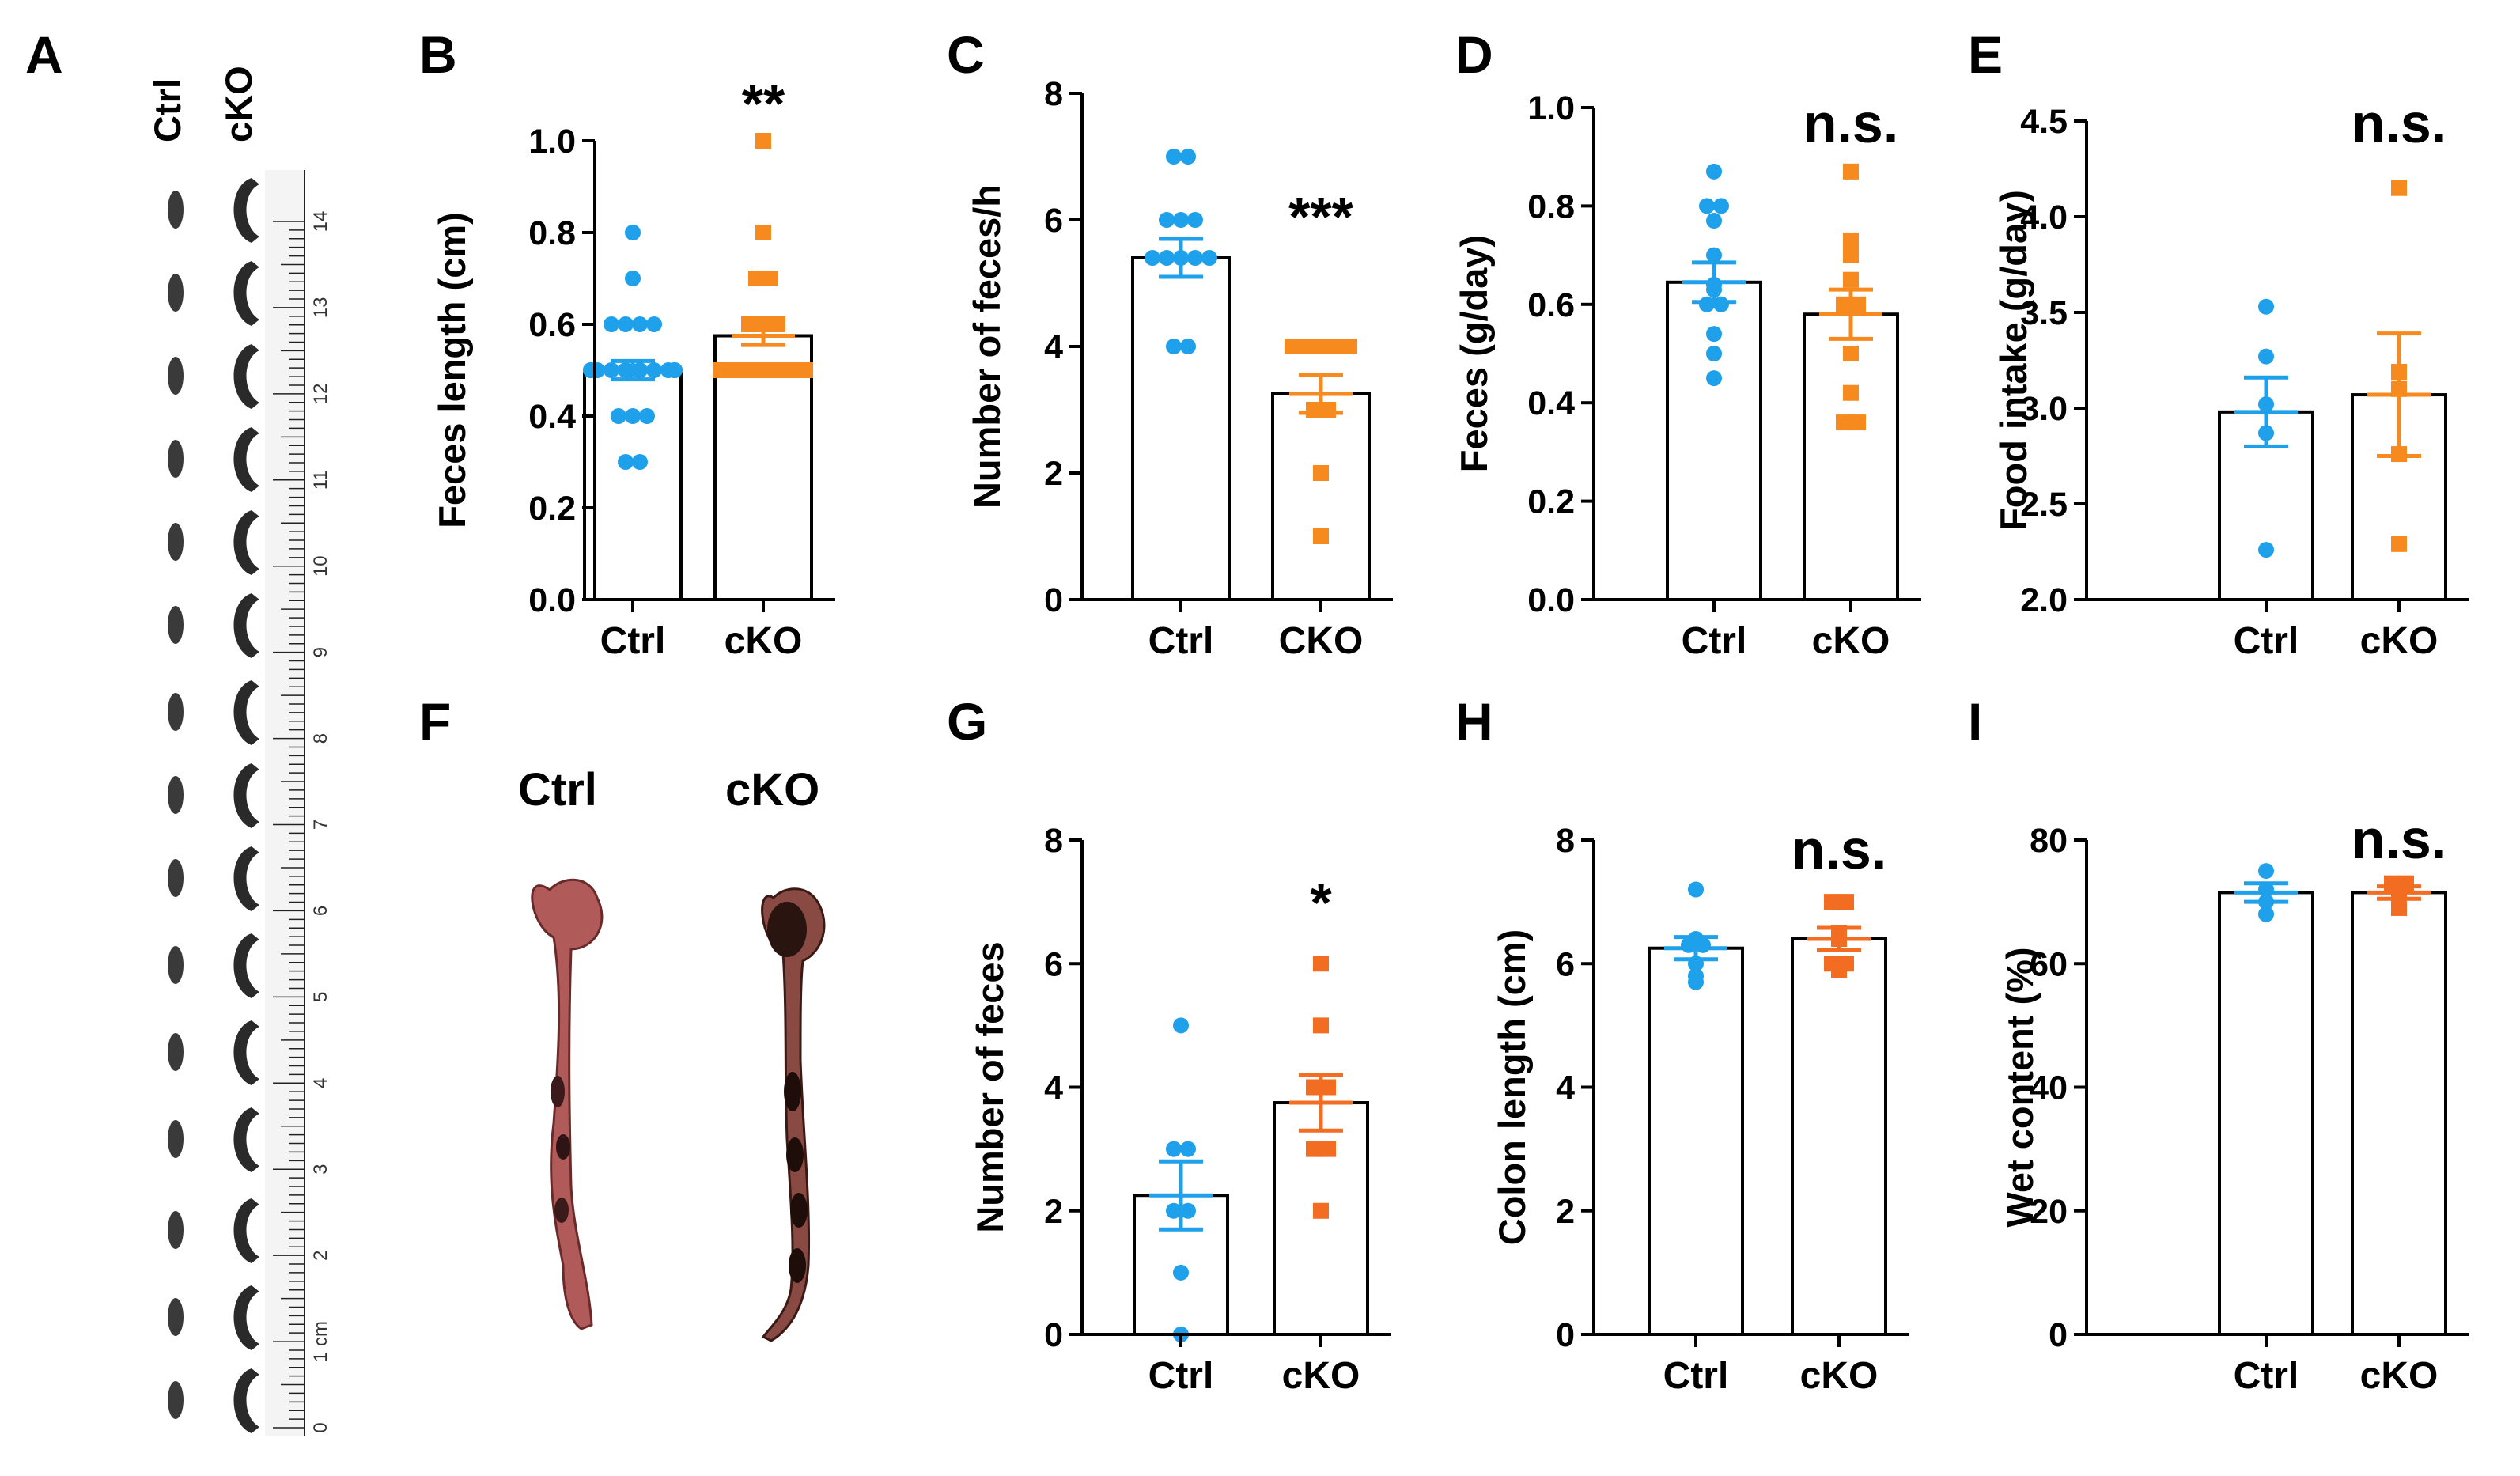  What do you see at coordinates (793, 1114) in the screenshot?
I see `colon-photo-cko` at bounding box center [793, 1114].